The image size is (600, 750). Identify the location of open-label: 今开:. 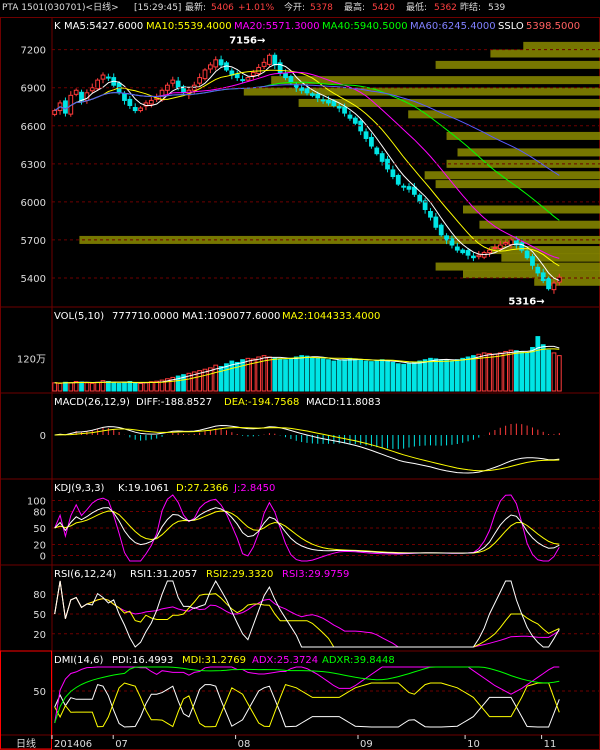
(295, 8).